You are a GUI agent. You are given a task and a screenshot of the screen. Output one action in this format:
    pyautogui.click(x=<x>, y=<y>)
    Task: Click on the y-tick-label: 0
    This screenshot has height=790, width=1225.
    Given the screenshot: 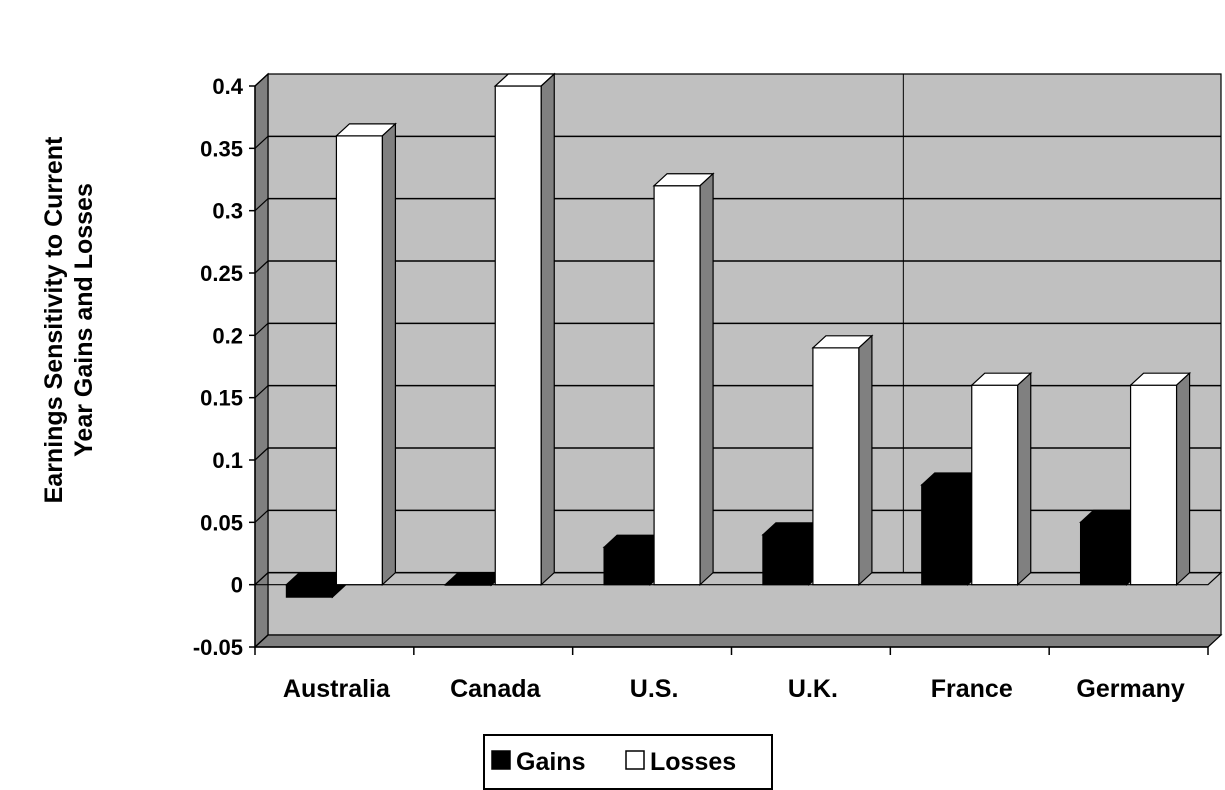 What is the action you would take?
    pyautogui.click(x=237, y=585)
    